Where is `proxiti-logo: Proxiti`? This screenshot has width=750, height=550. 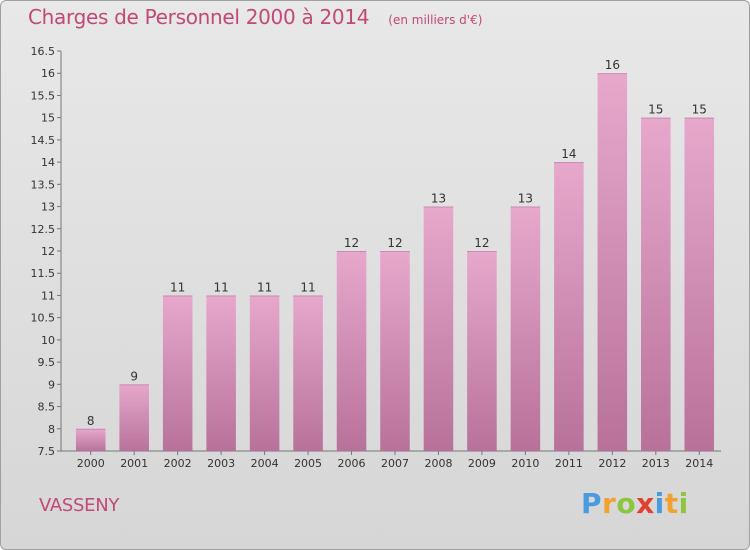 proxiti-logo: Proxiti is located at coordinates (635, 503).